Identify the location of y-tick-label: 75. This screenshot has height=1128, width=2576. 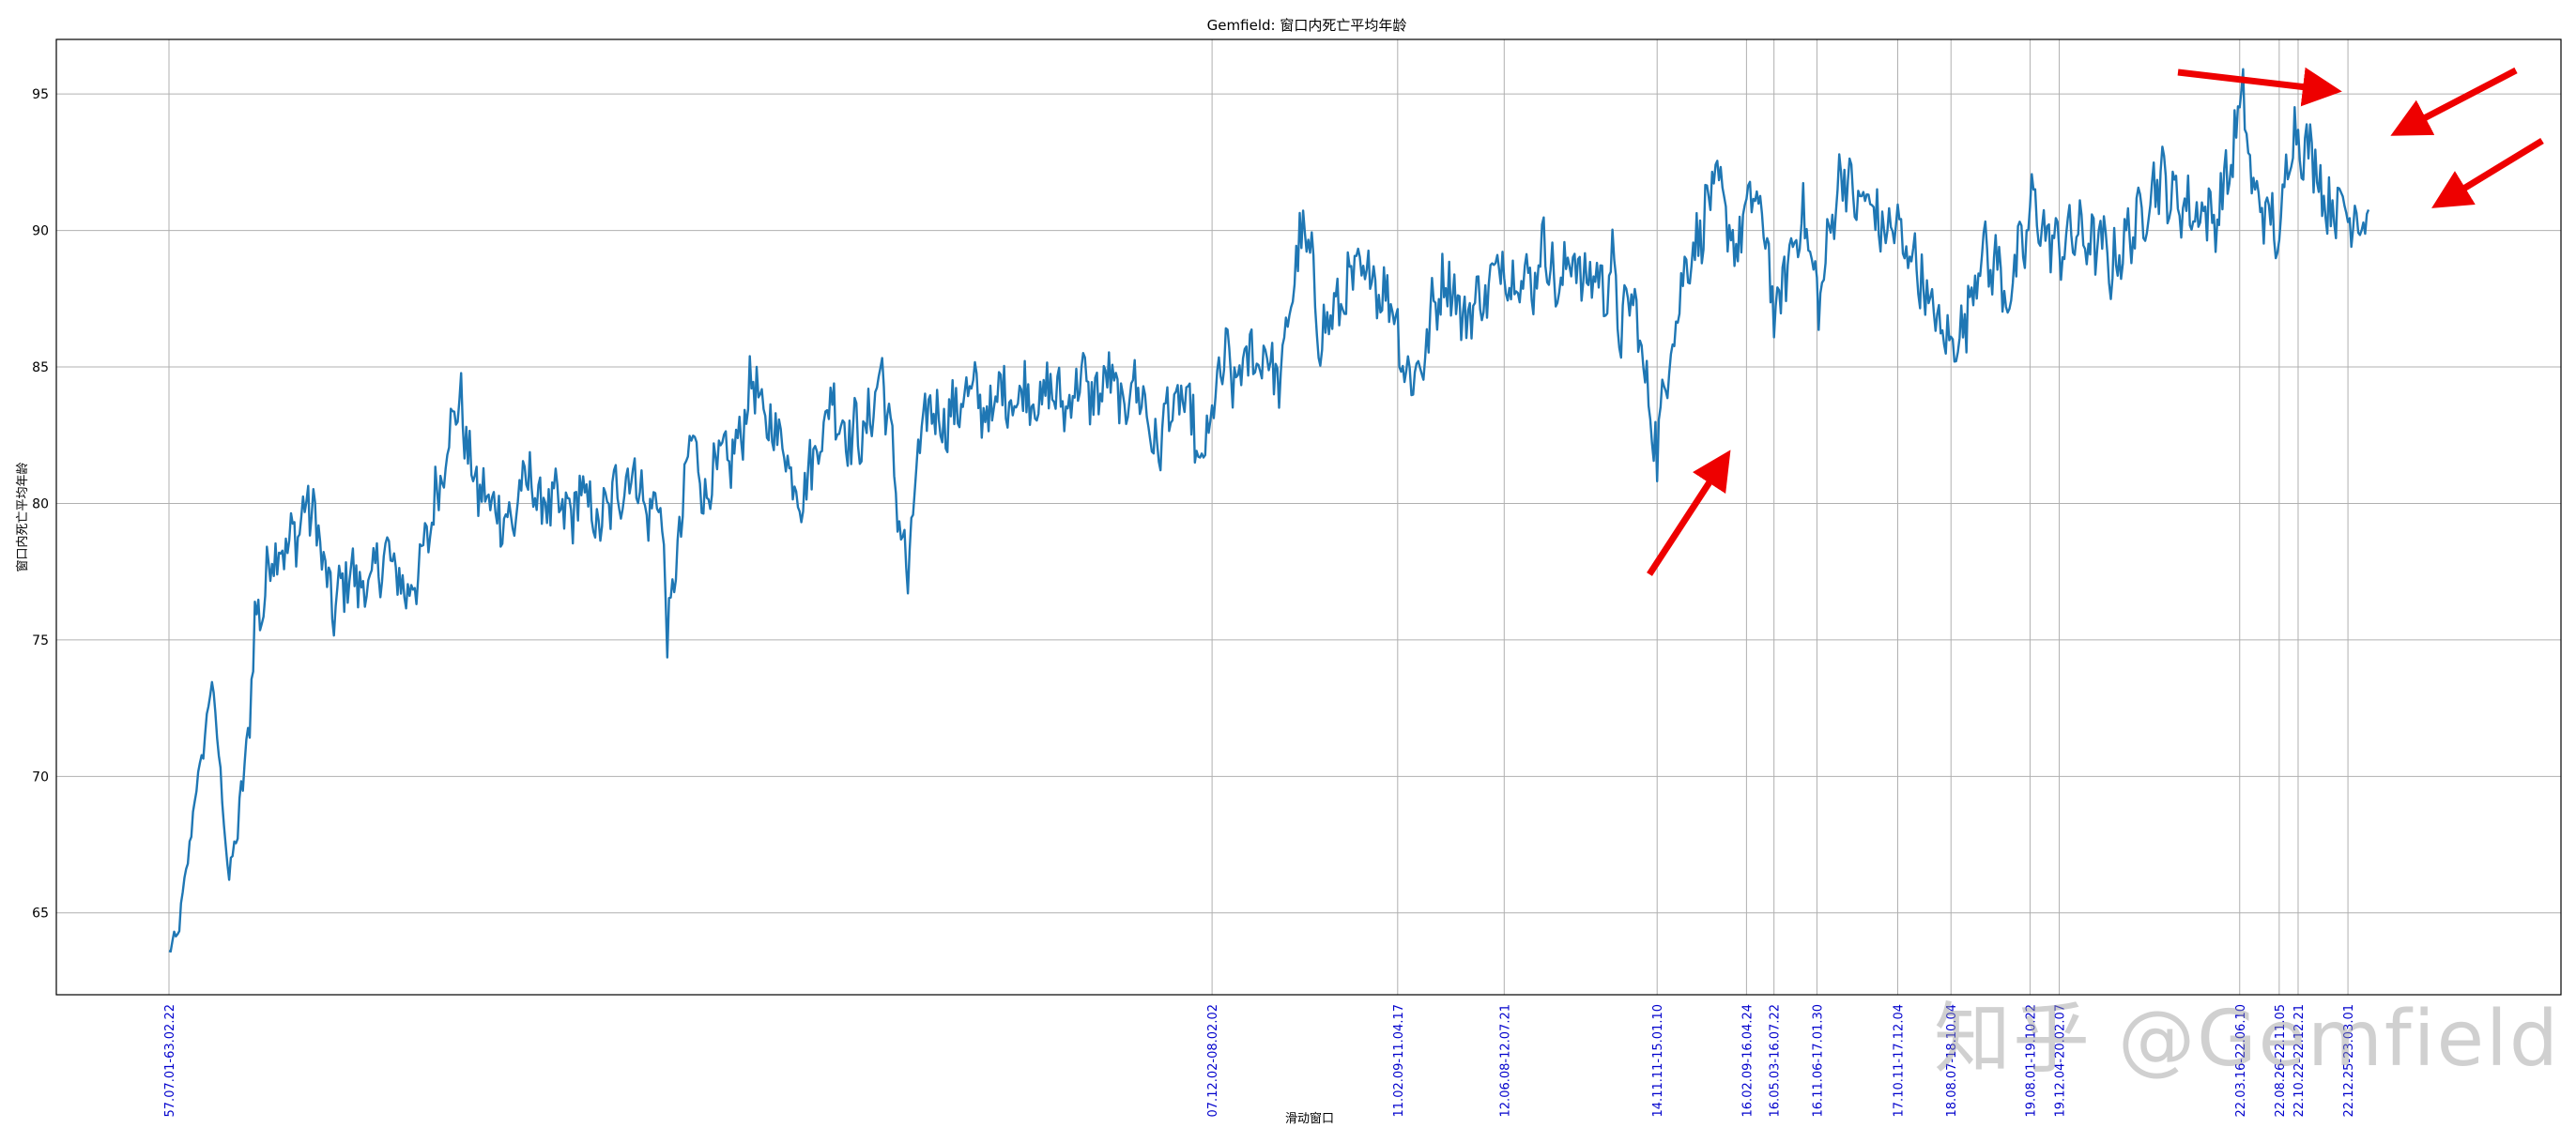
(41, 640).